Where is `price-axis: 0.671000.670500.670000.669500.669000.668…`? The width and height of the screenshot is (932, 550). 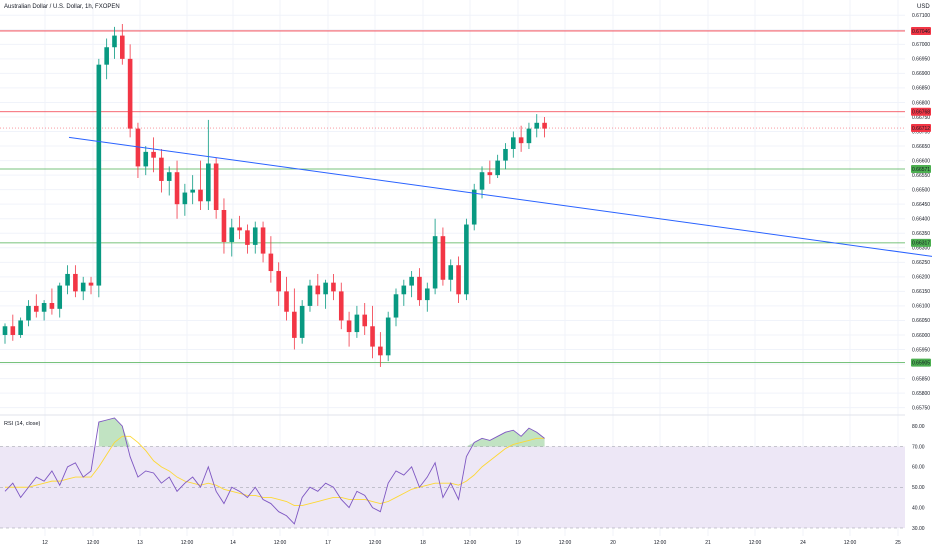 price-axis: 0.671000.670500.670000.669500.669000.668… is located at coordinates (921, 212).